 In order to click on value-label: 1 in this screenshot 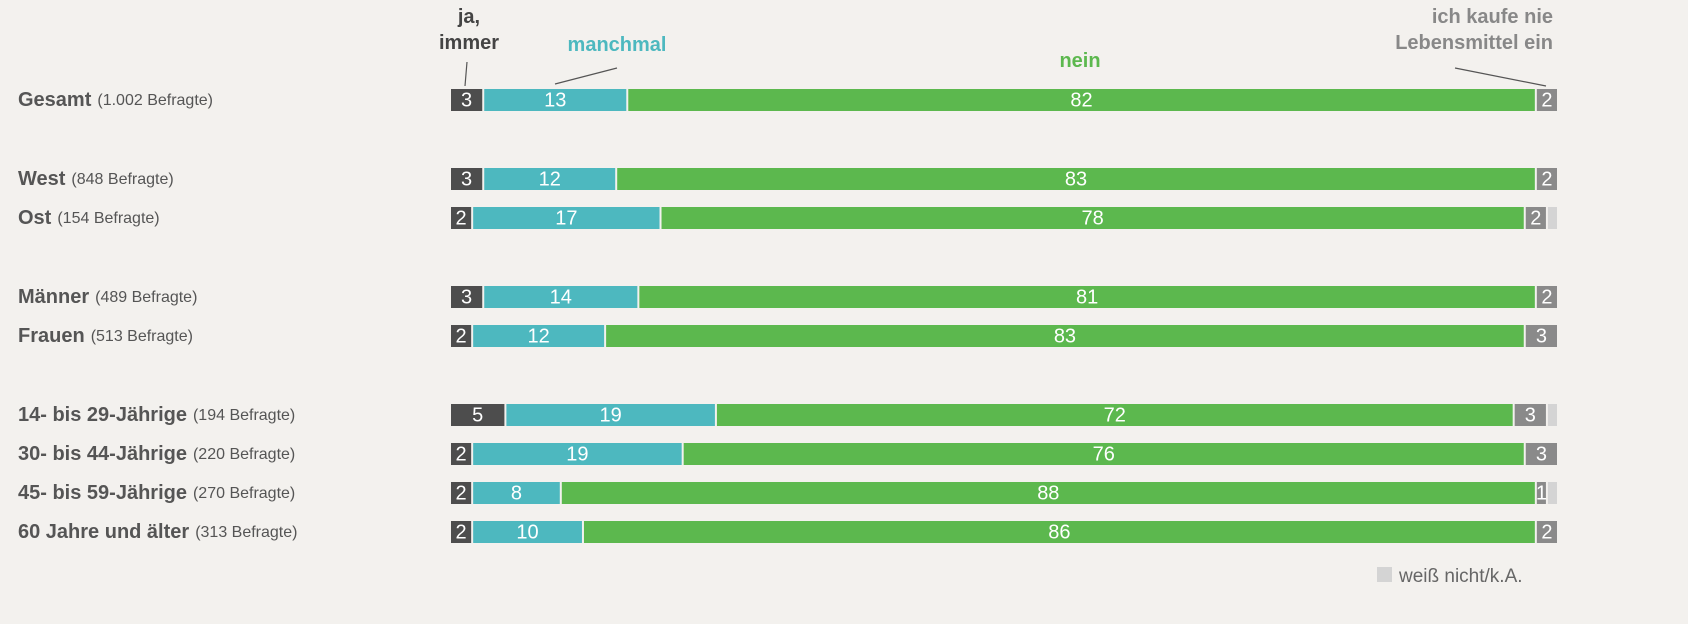, I will do `click(1541, 493)`.